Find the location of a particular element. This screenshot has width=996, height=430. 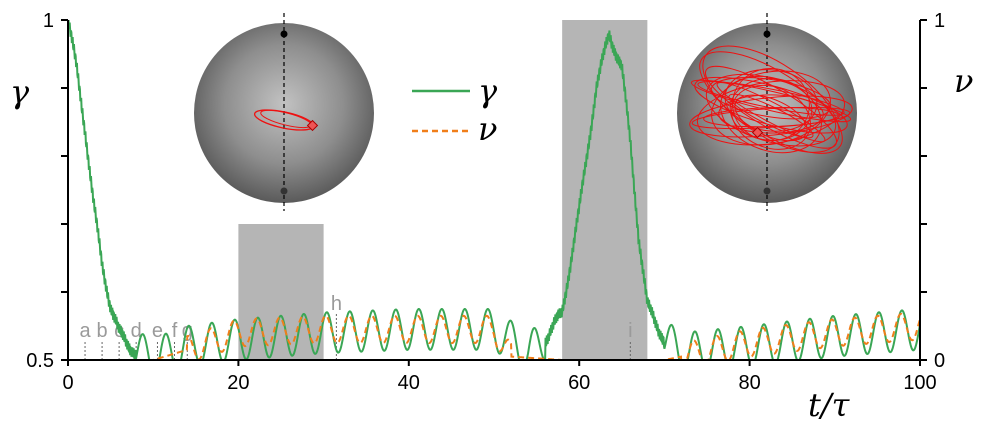

y-right-axis-label: ν is located at coordinates (963, 81).